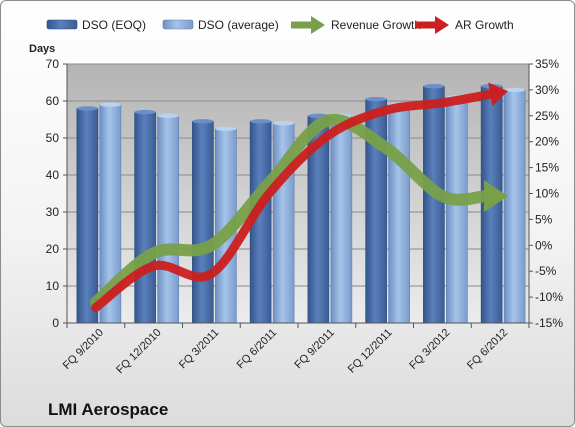 This screenshot has width=575, height=427. I want to click on legend-label: DSO (EOQ), so click(114, 25).